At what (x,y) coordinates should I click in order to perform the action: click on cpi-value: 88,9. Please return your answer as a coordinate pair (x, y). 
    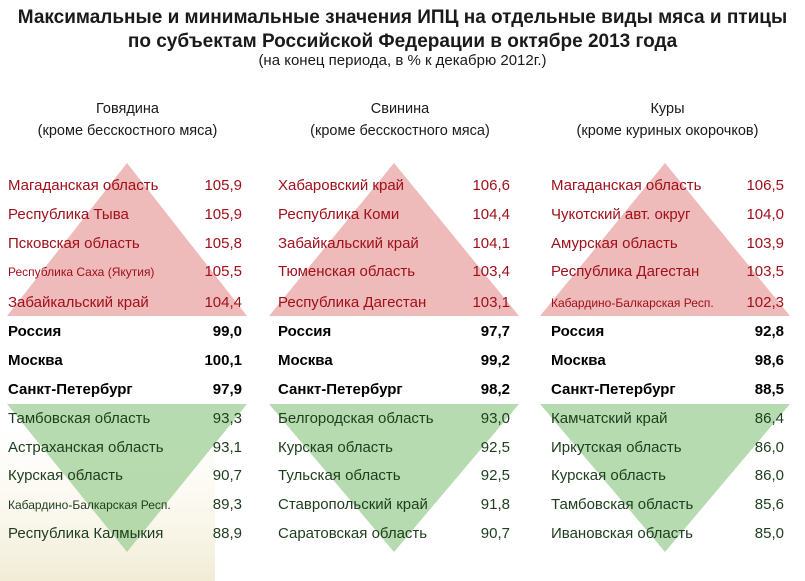
    Looking at the image, I should click on (227, 533).